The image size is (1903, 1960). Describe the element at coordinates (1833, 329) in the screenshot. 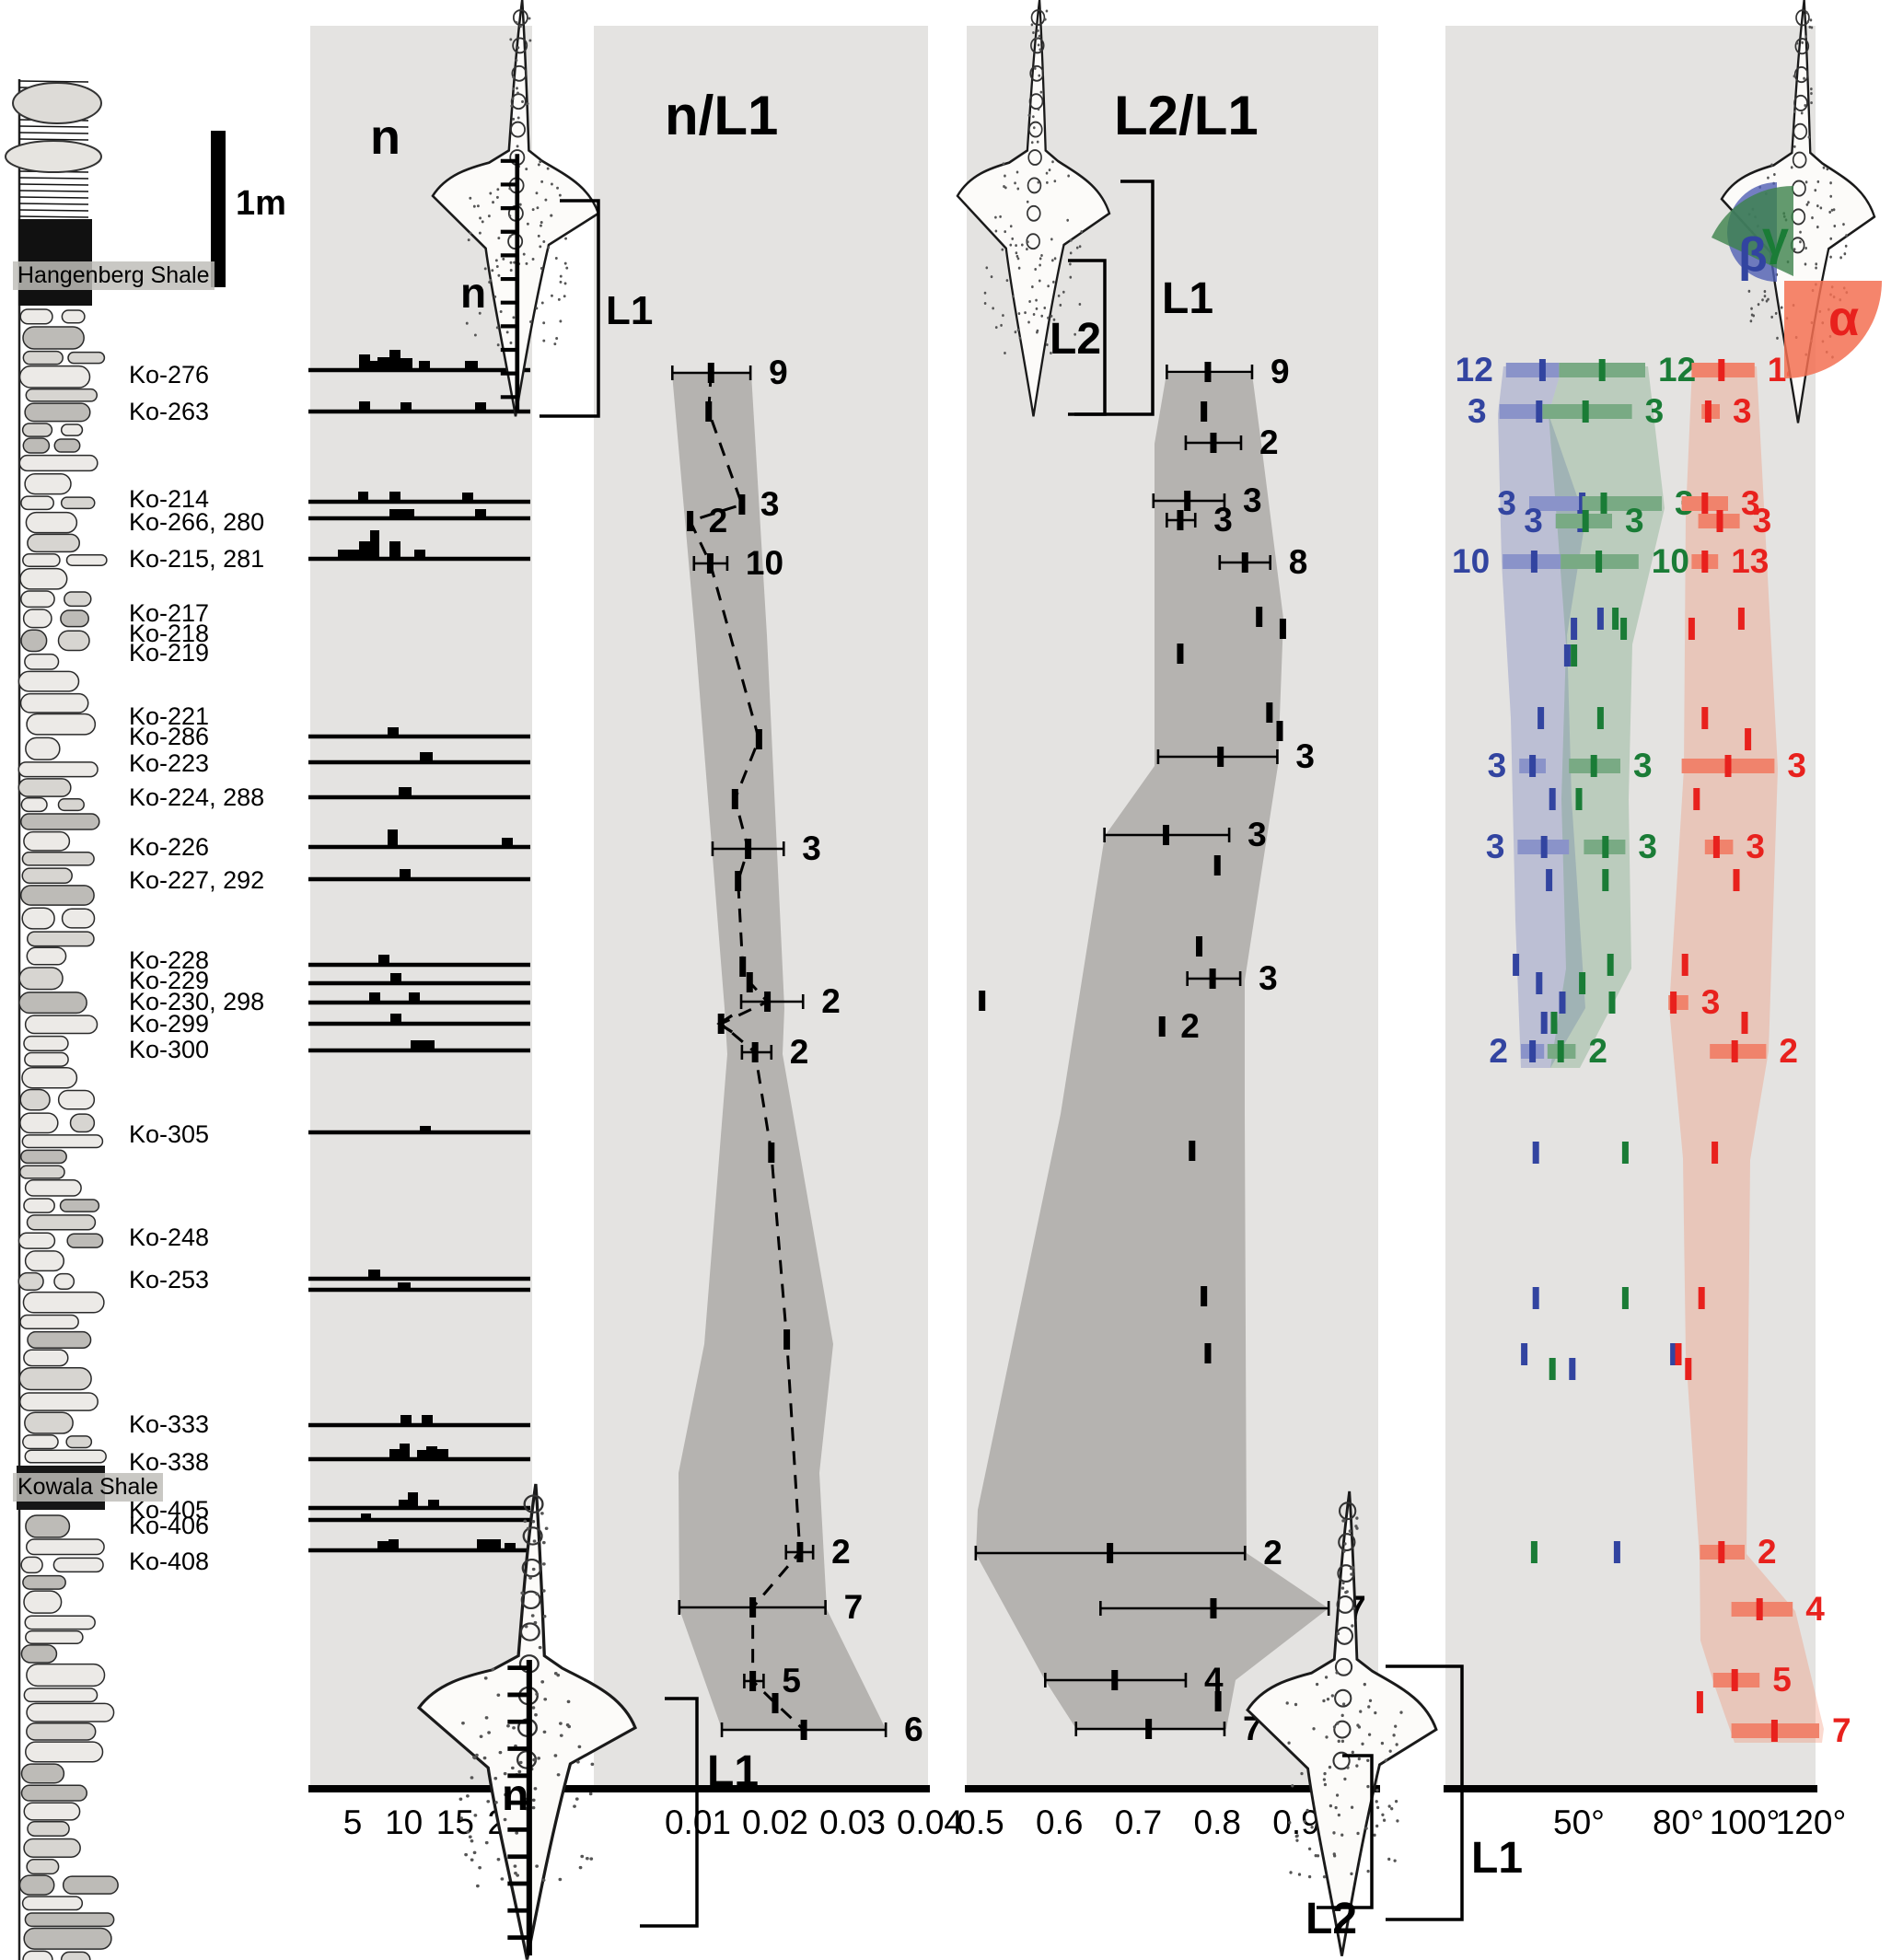

I see `alpha-sector` at that location.